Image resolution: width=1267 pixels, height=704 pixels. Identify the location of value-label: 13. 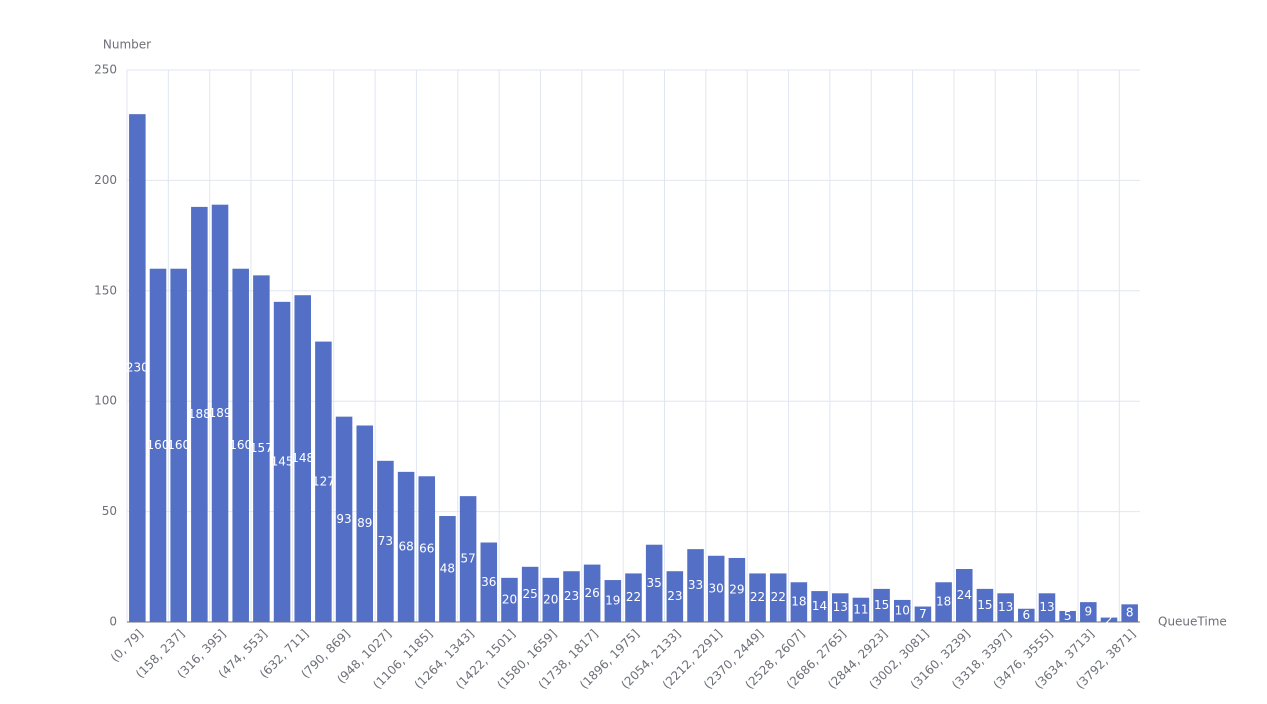
(1005, 607).